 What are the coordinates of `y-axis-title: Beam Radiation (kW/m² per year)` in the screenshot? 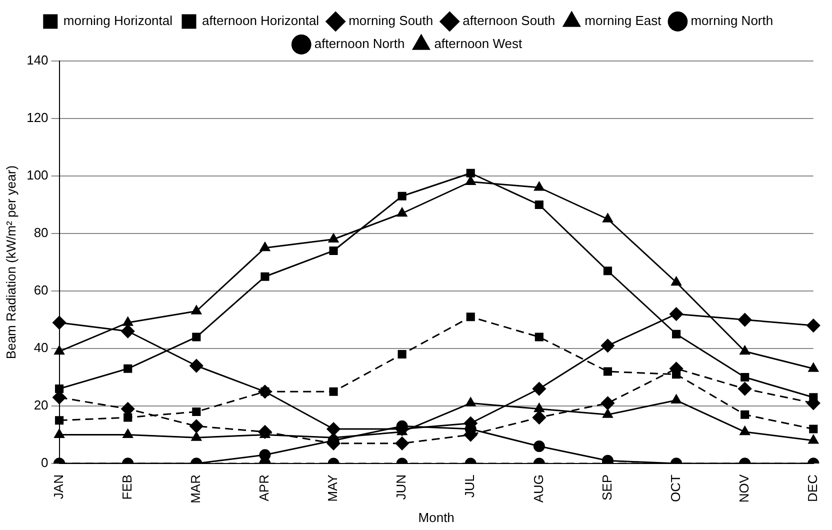 It's located at (10, 262).